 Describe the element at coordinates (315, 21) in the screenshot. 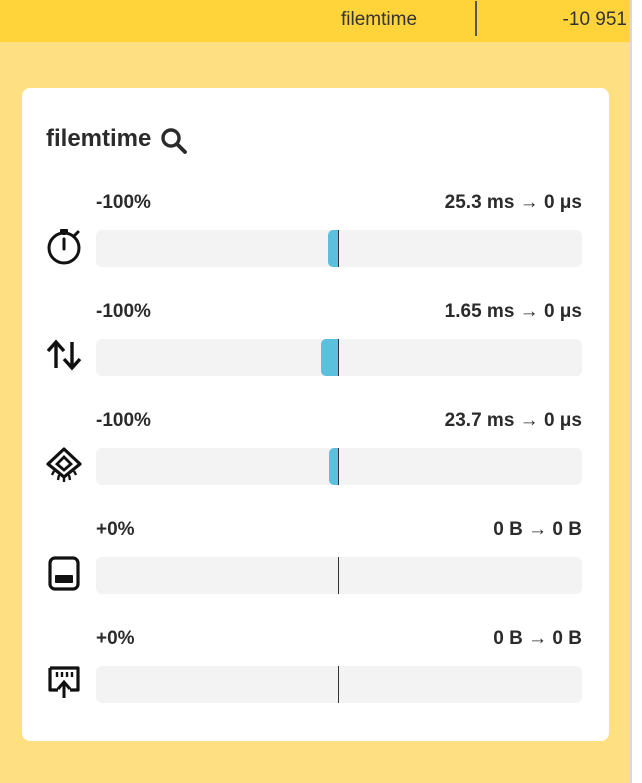

I see `top-bar: filemtime -10 951` at that location.